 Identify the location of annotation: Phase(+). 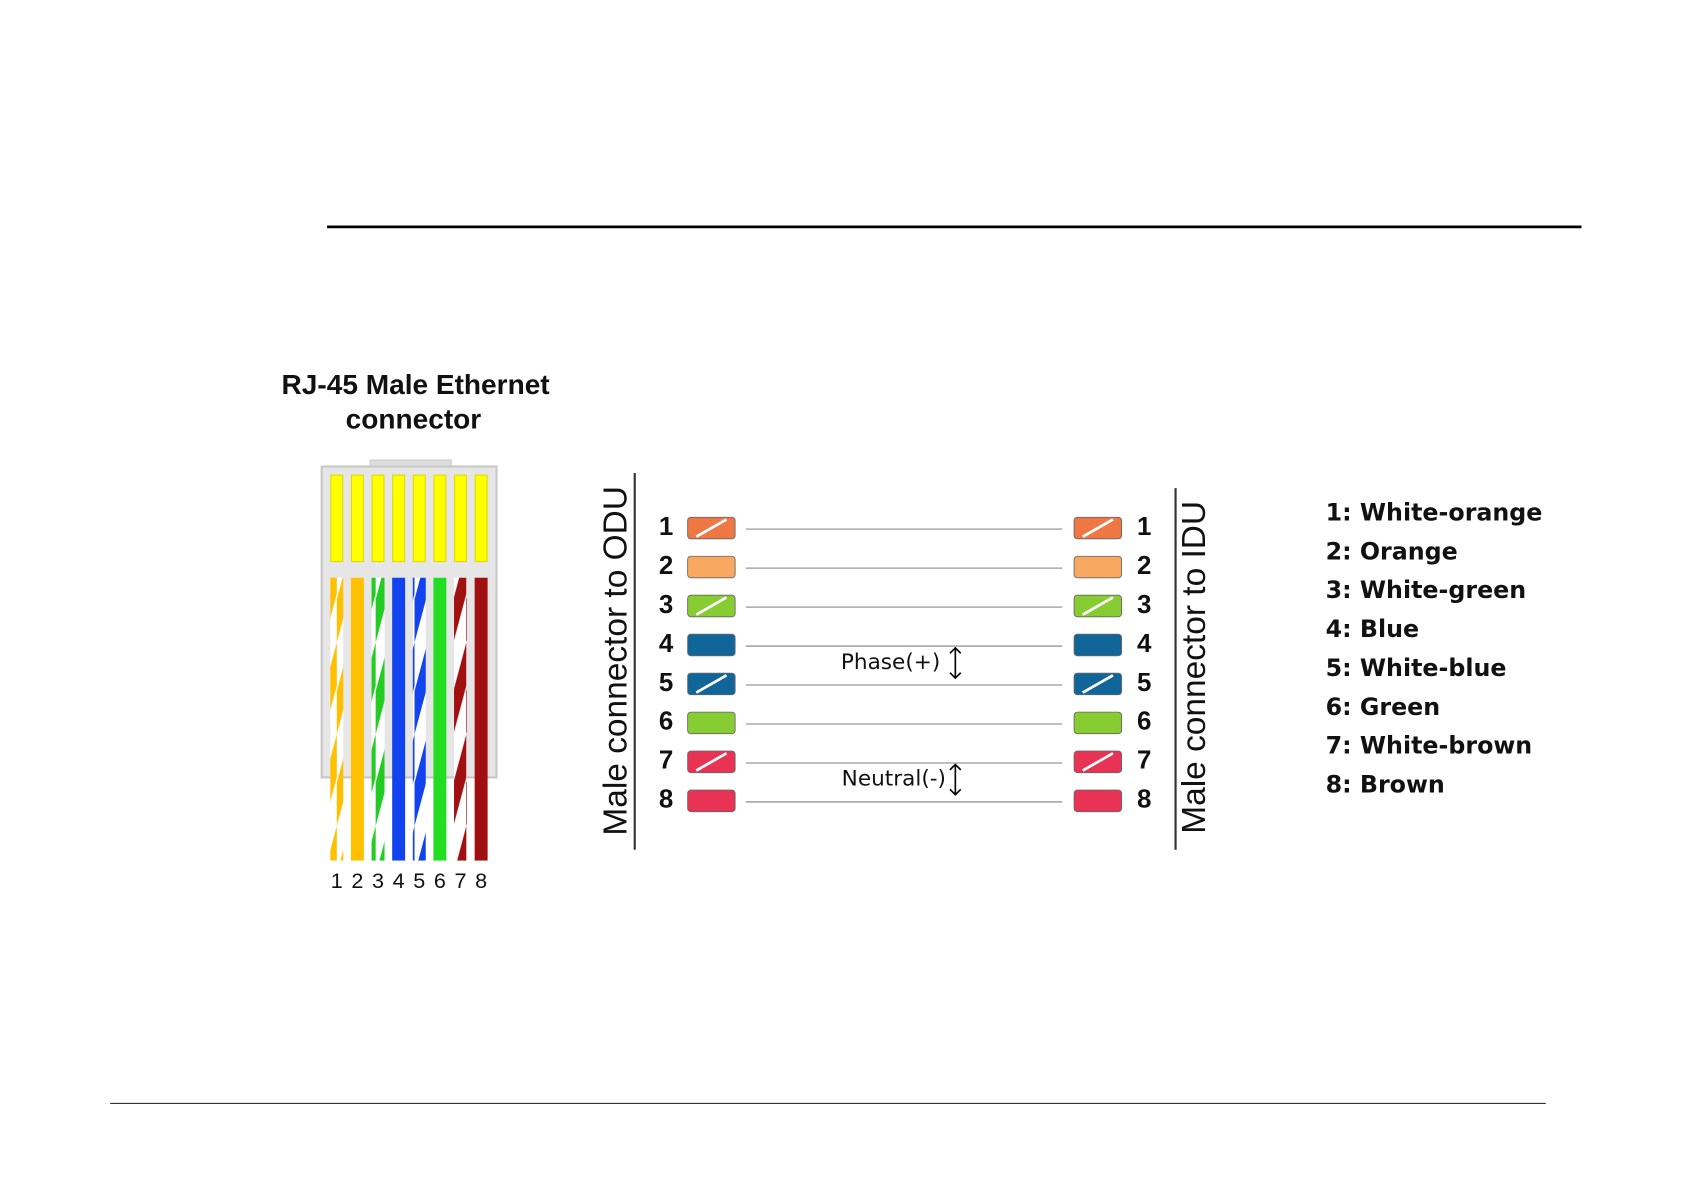
(890, 662).